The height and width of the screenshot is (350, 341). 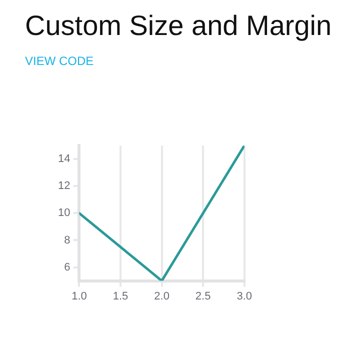 What do you see at coordinates (179, 26) in the screenshot?
I see `chart-title: Custom Size and Margin` at bounding box center [179, 26].